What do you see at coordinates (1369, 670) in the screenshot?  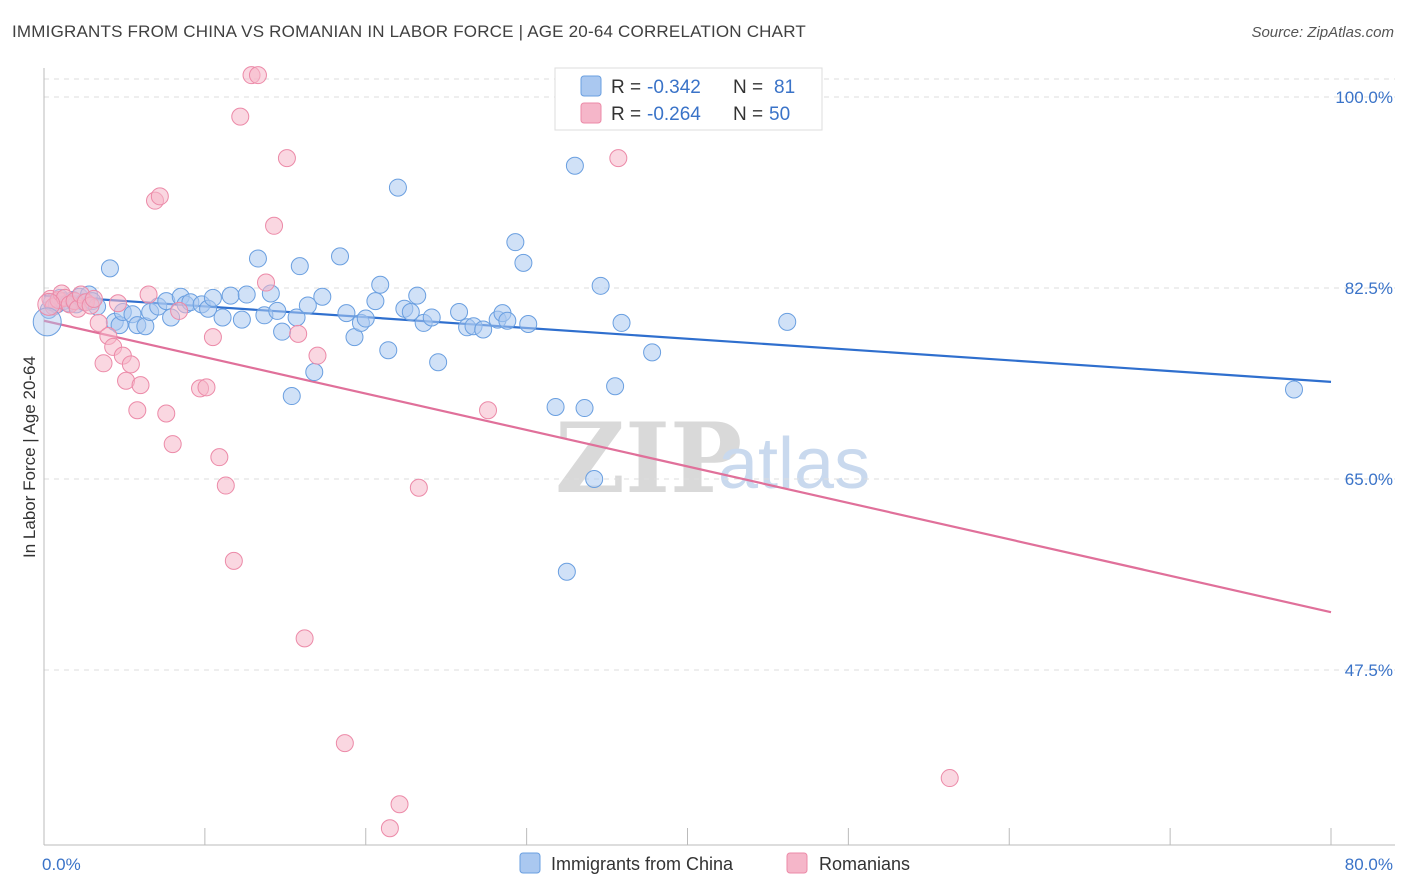 I see `y-tick-label: 47.5%` at bounding box center [1369, 670].